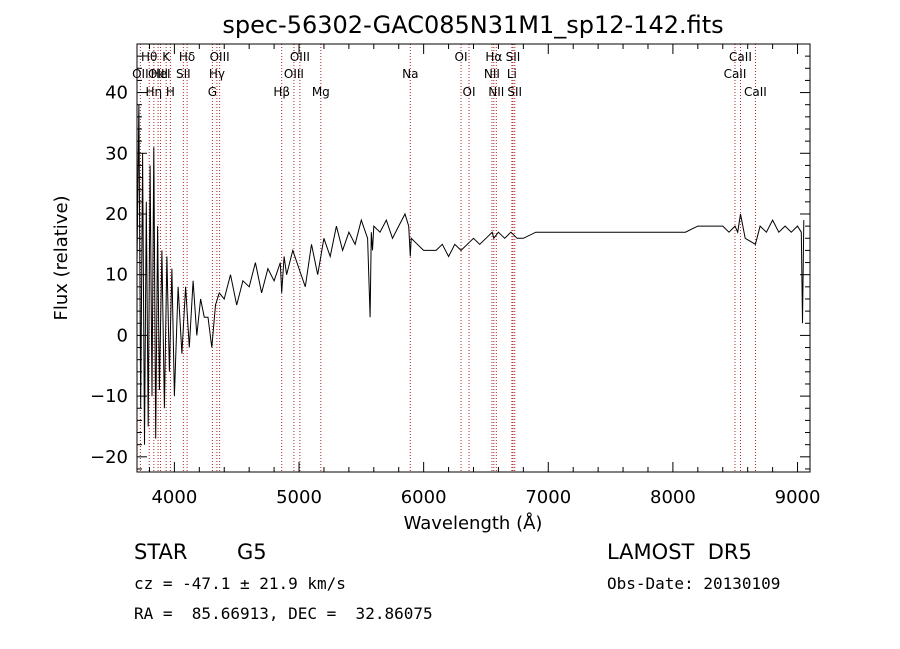 Image resolution: width=900 pixels, height=649 pixels. What do you see at coordinates (299, 497) in the screenshot?
I see `x-tick-label: 5000` at bounding box center [299, 497].